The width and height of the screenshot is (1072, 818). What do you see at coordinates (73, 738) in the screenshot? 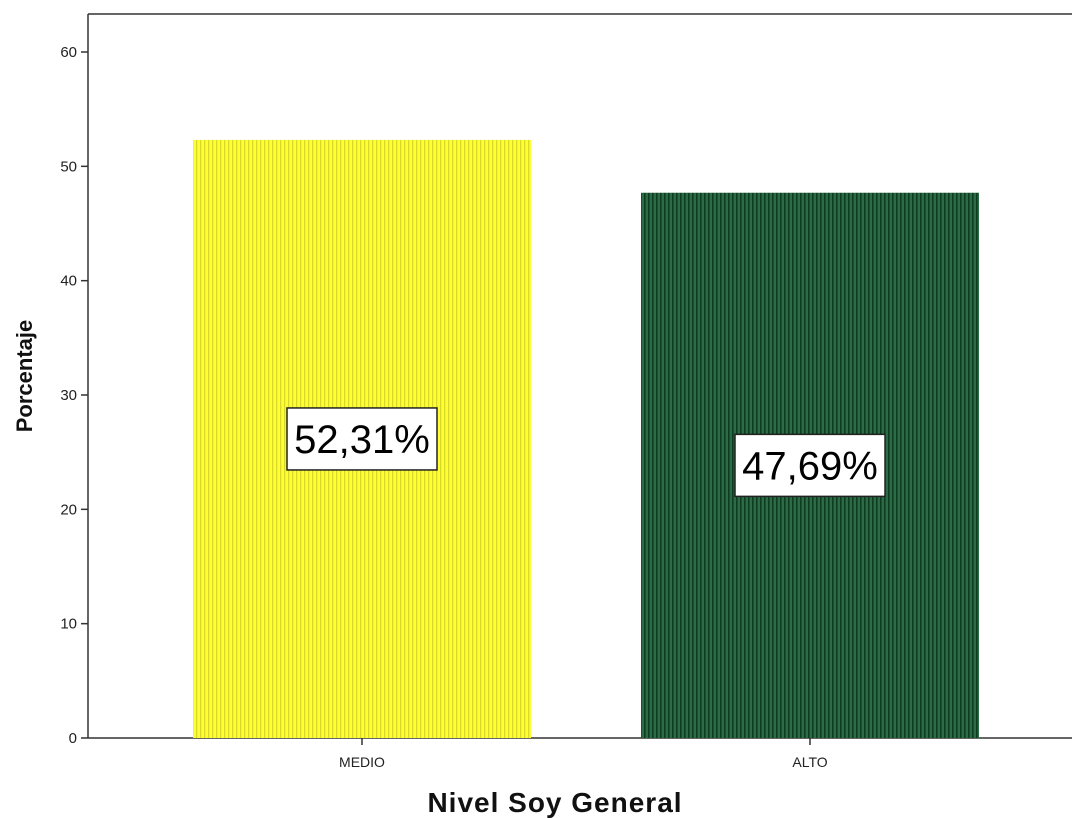
I see `y-tick-label: 0` at bounding box center [73, 738].